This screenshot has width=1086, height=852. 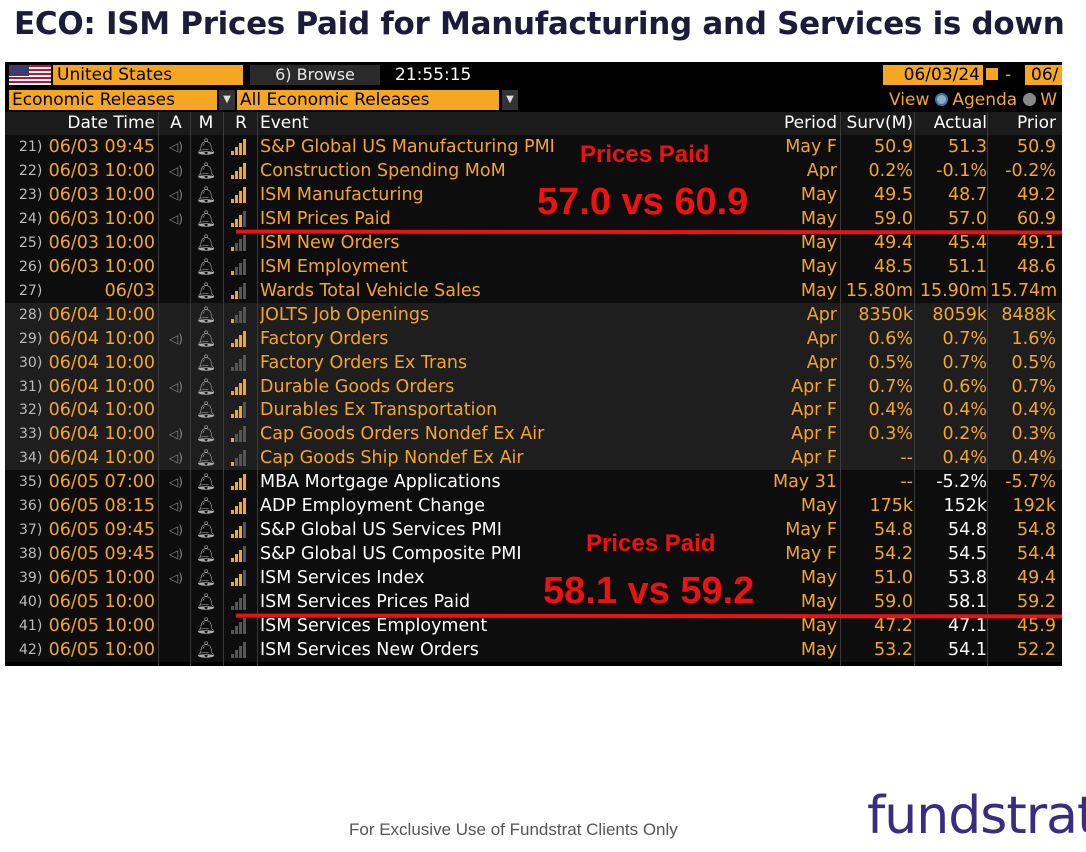 I want to click on row-event: Cap Goods Orders Nondef Ex Air, so click(x=402, y=434).